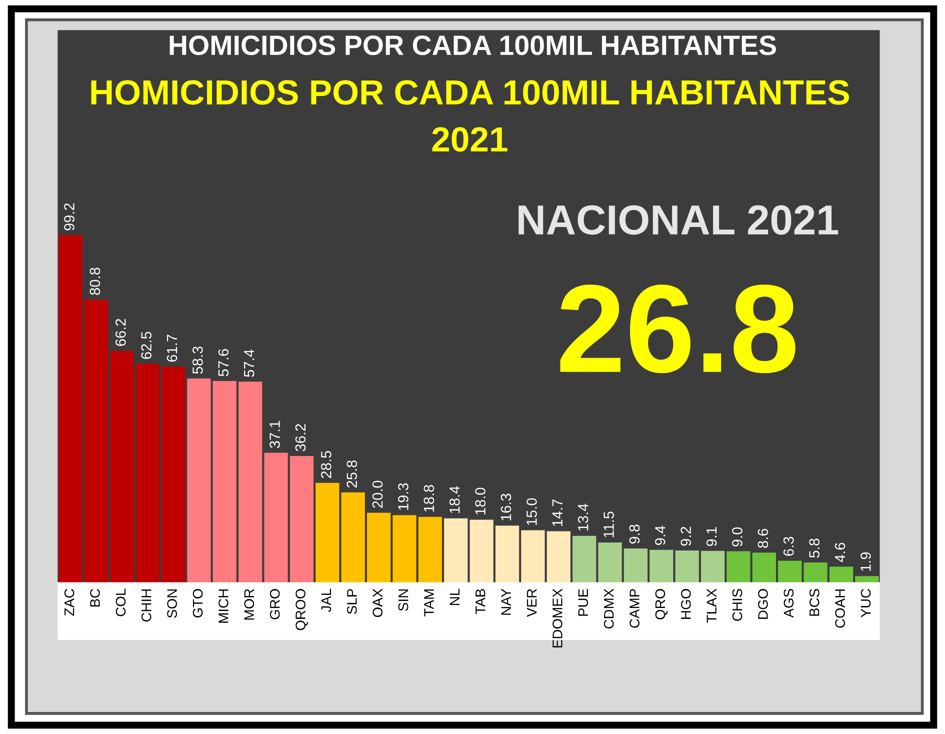  What do you see at coordinates (455, 596) in the screenshot?
I see `x-tick-label: NL` at bounding box center [455, 596].